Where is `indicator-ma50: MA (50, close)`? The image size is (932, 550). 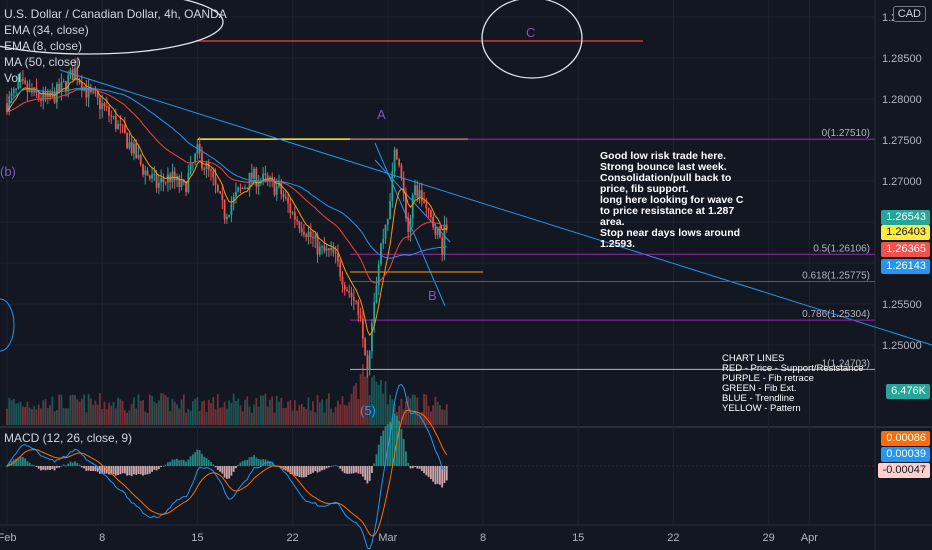
indicator-ma50: MA (50, close) is located at coordinates (42, 62).